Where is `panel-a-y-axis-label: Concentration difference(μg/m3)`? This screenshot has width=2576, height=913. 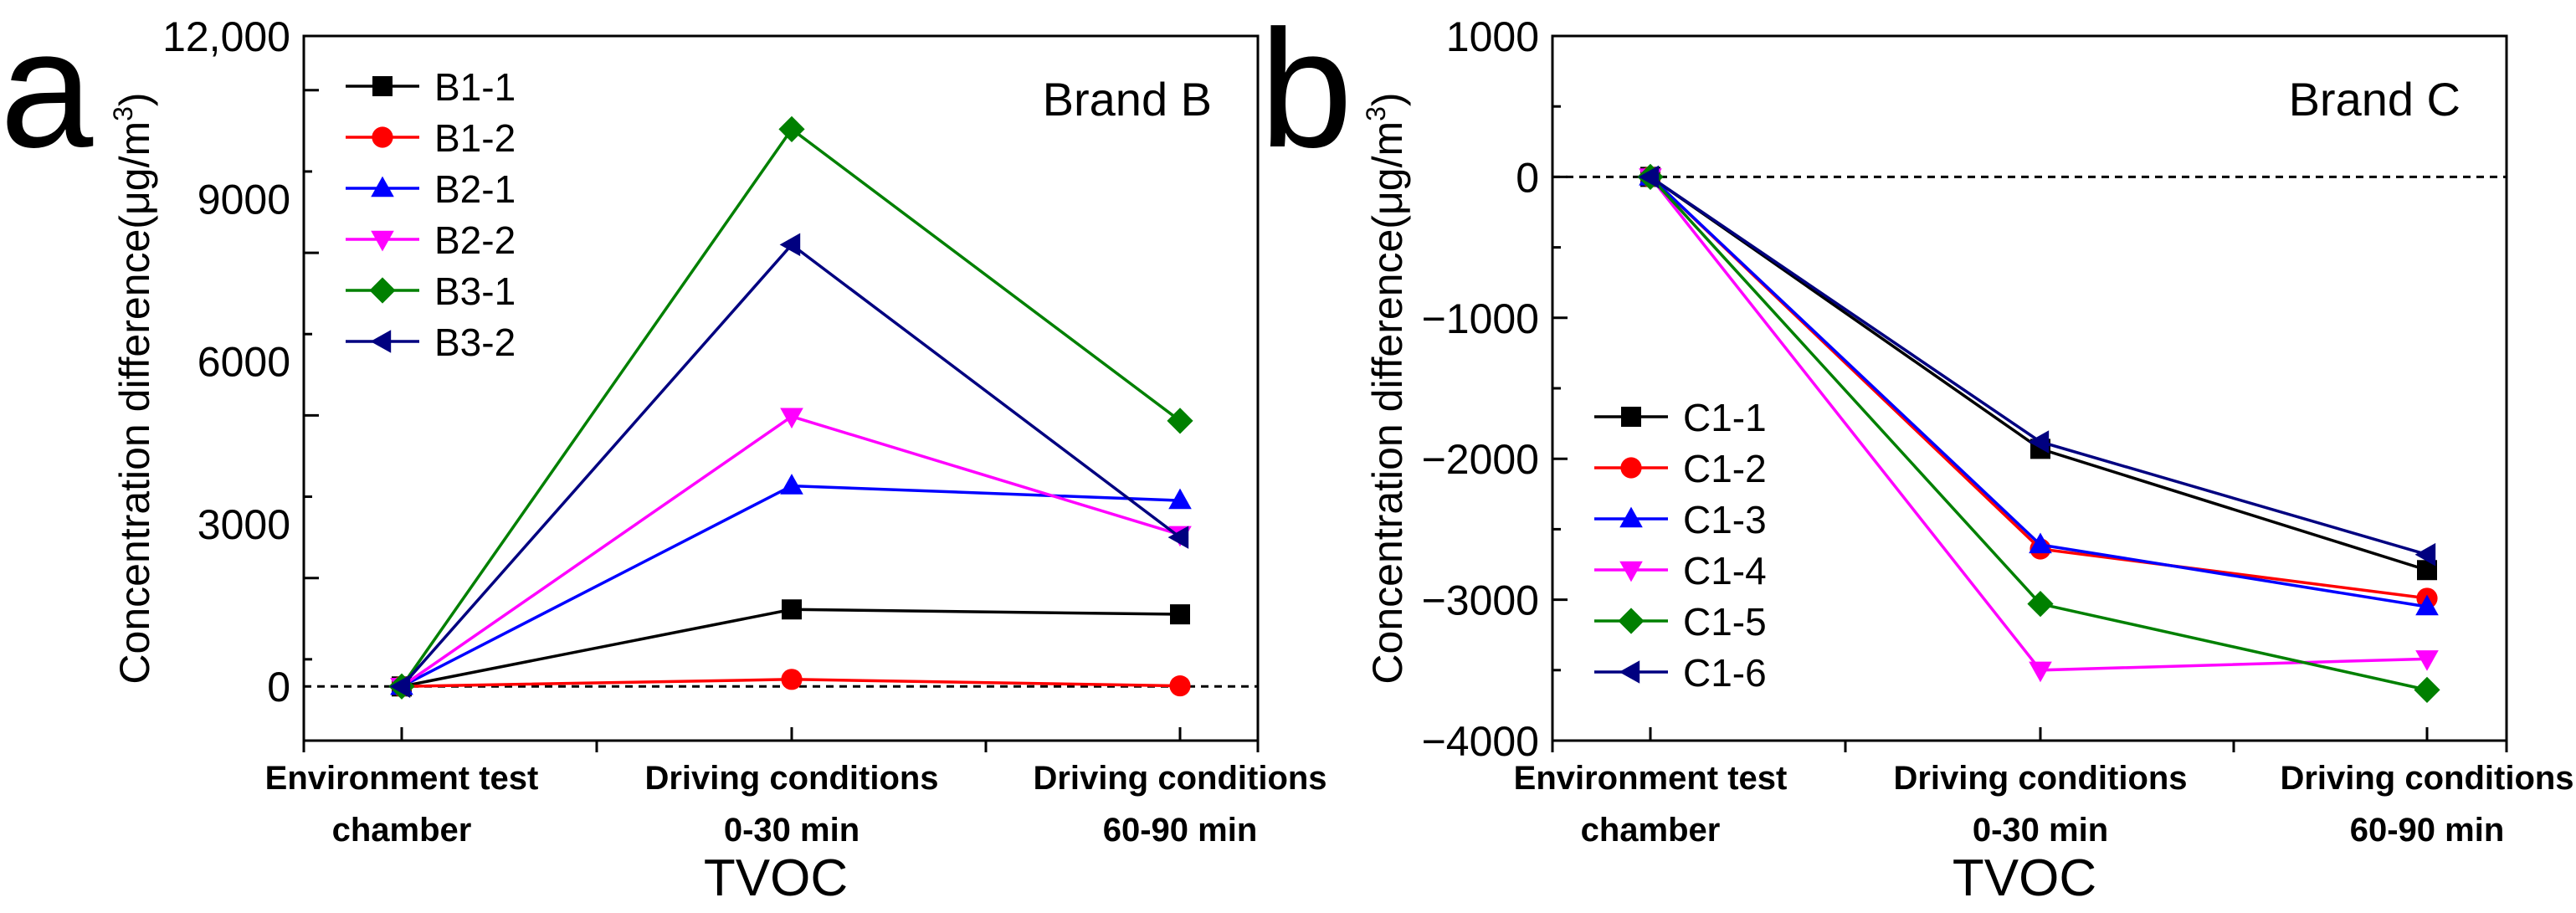
panel-a-y-axis-label: Concentration difference(μg/m3) is located at coordinates (133, 388).